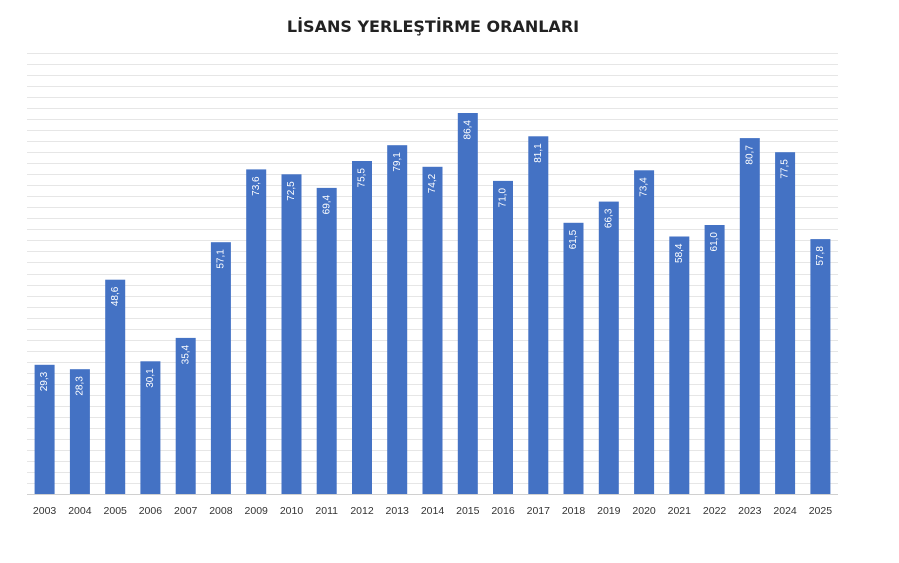  Describe the element at coordinates (467, 130) in the screenshot. I see `data-label-2015: 86,4` at that location.